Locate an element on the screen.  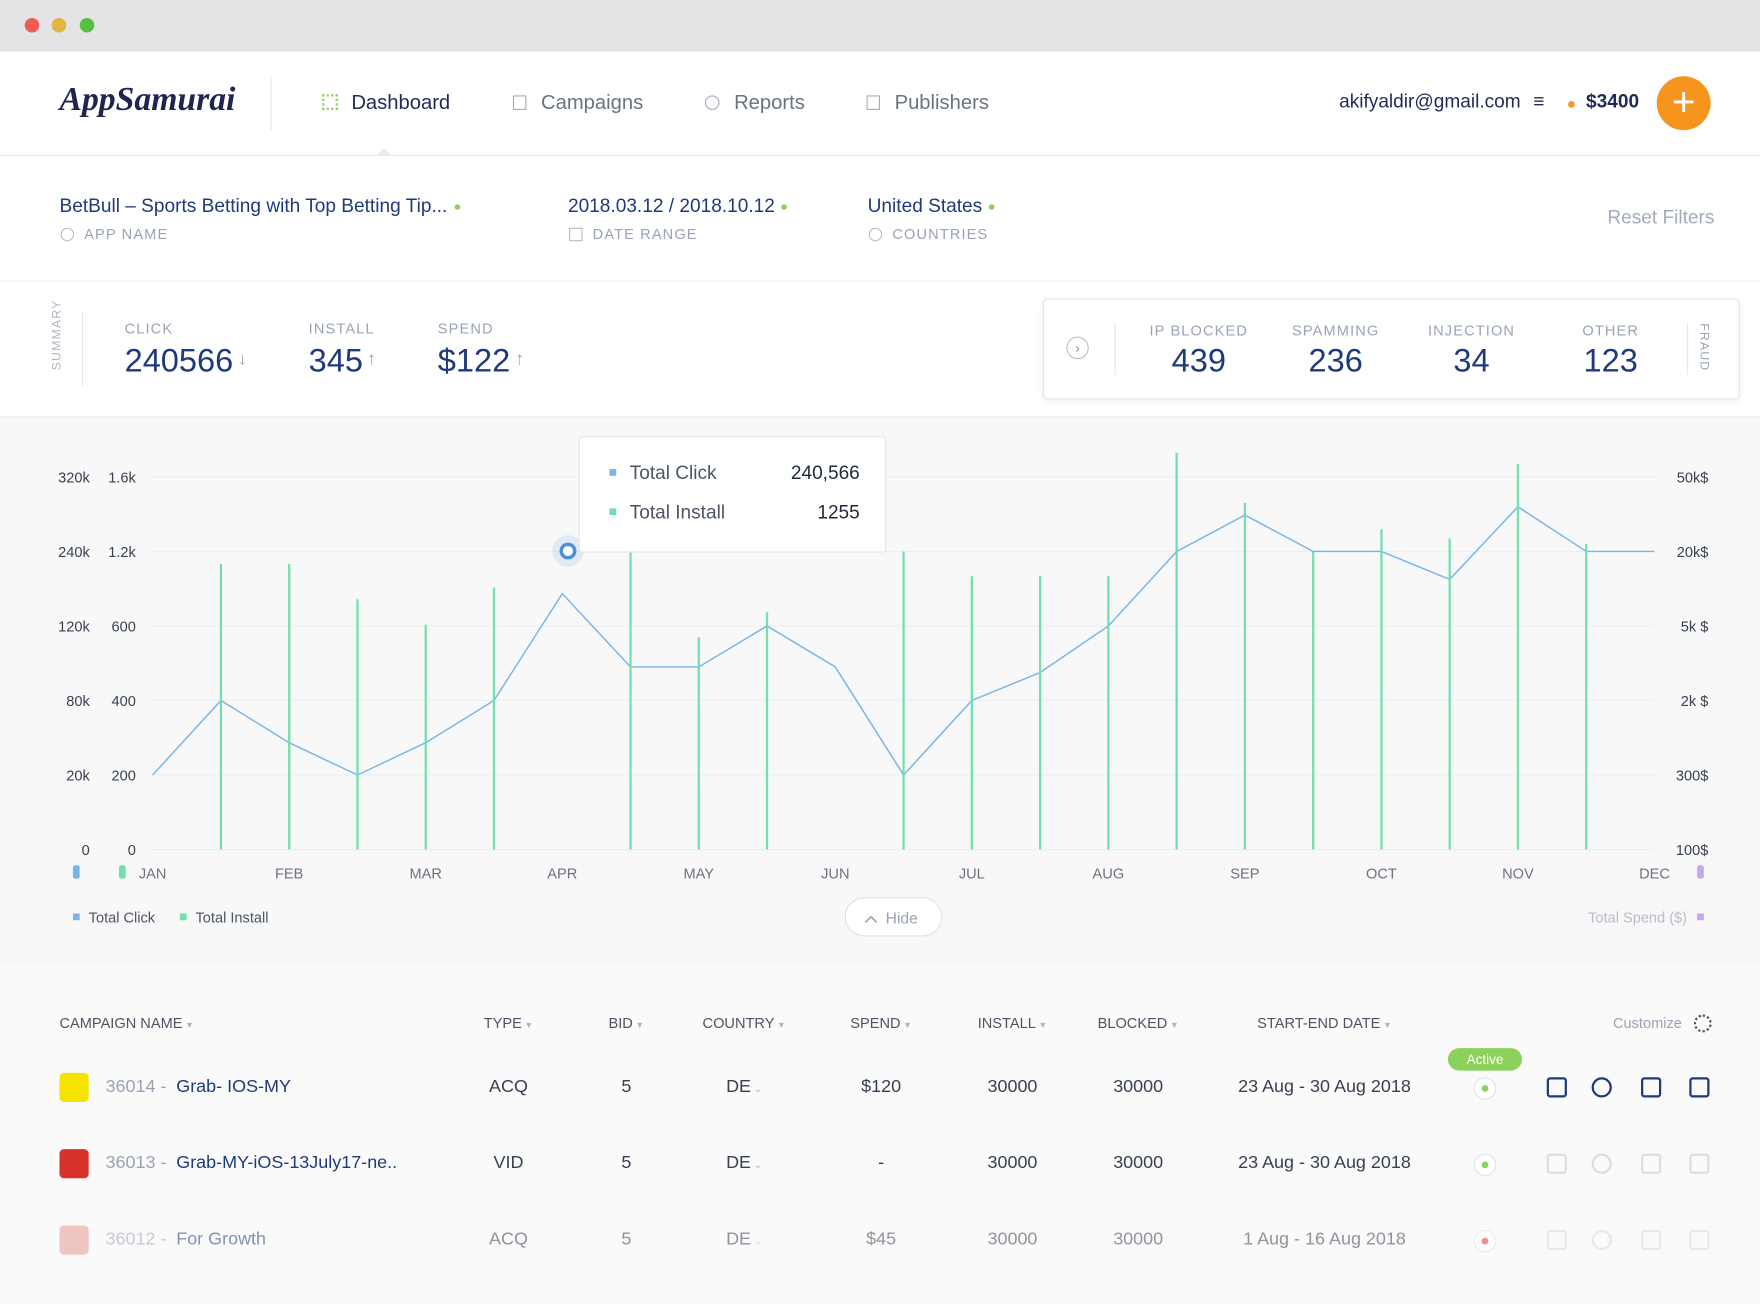
filter-icon is located at coordinates (576, 234).